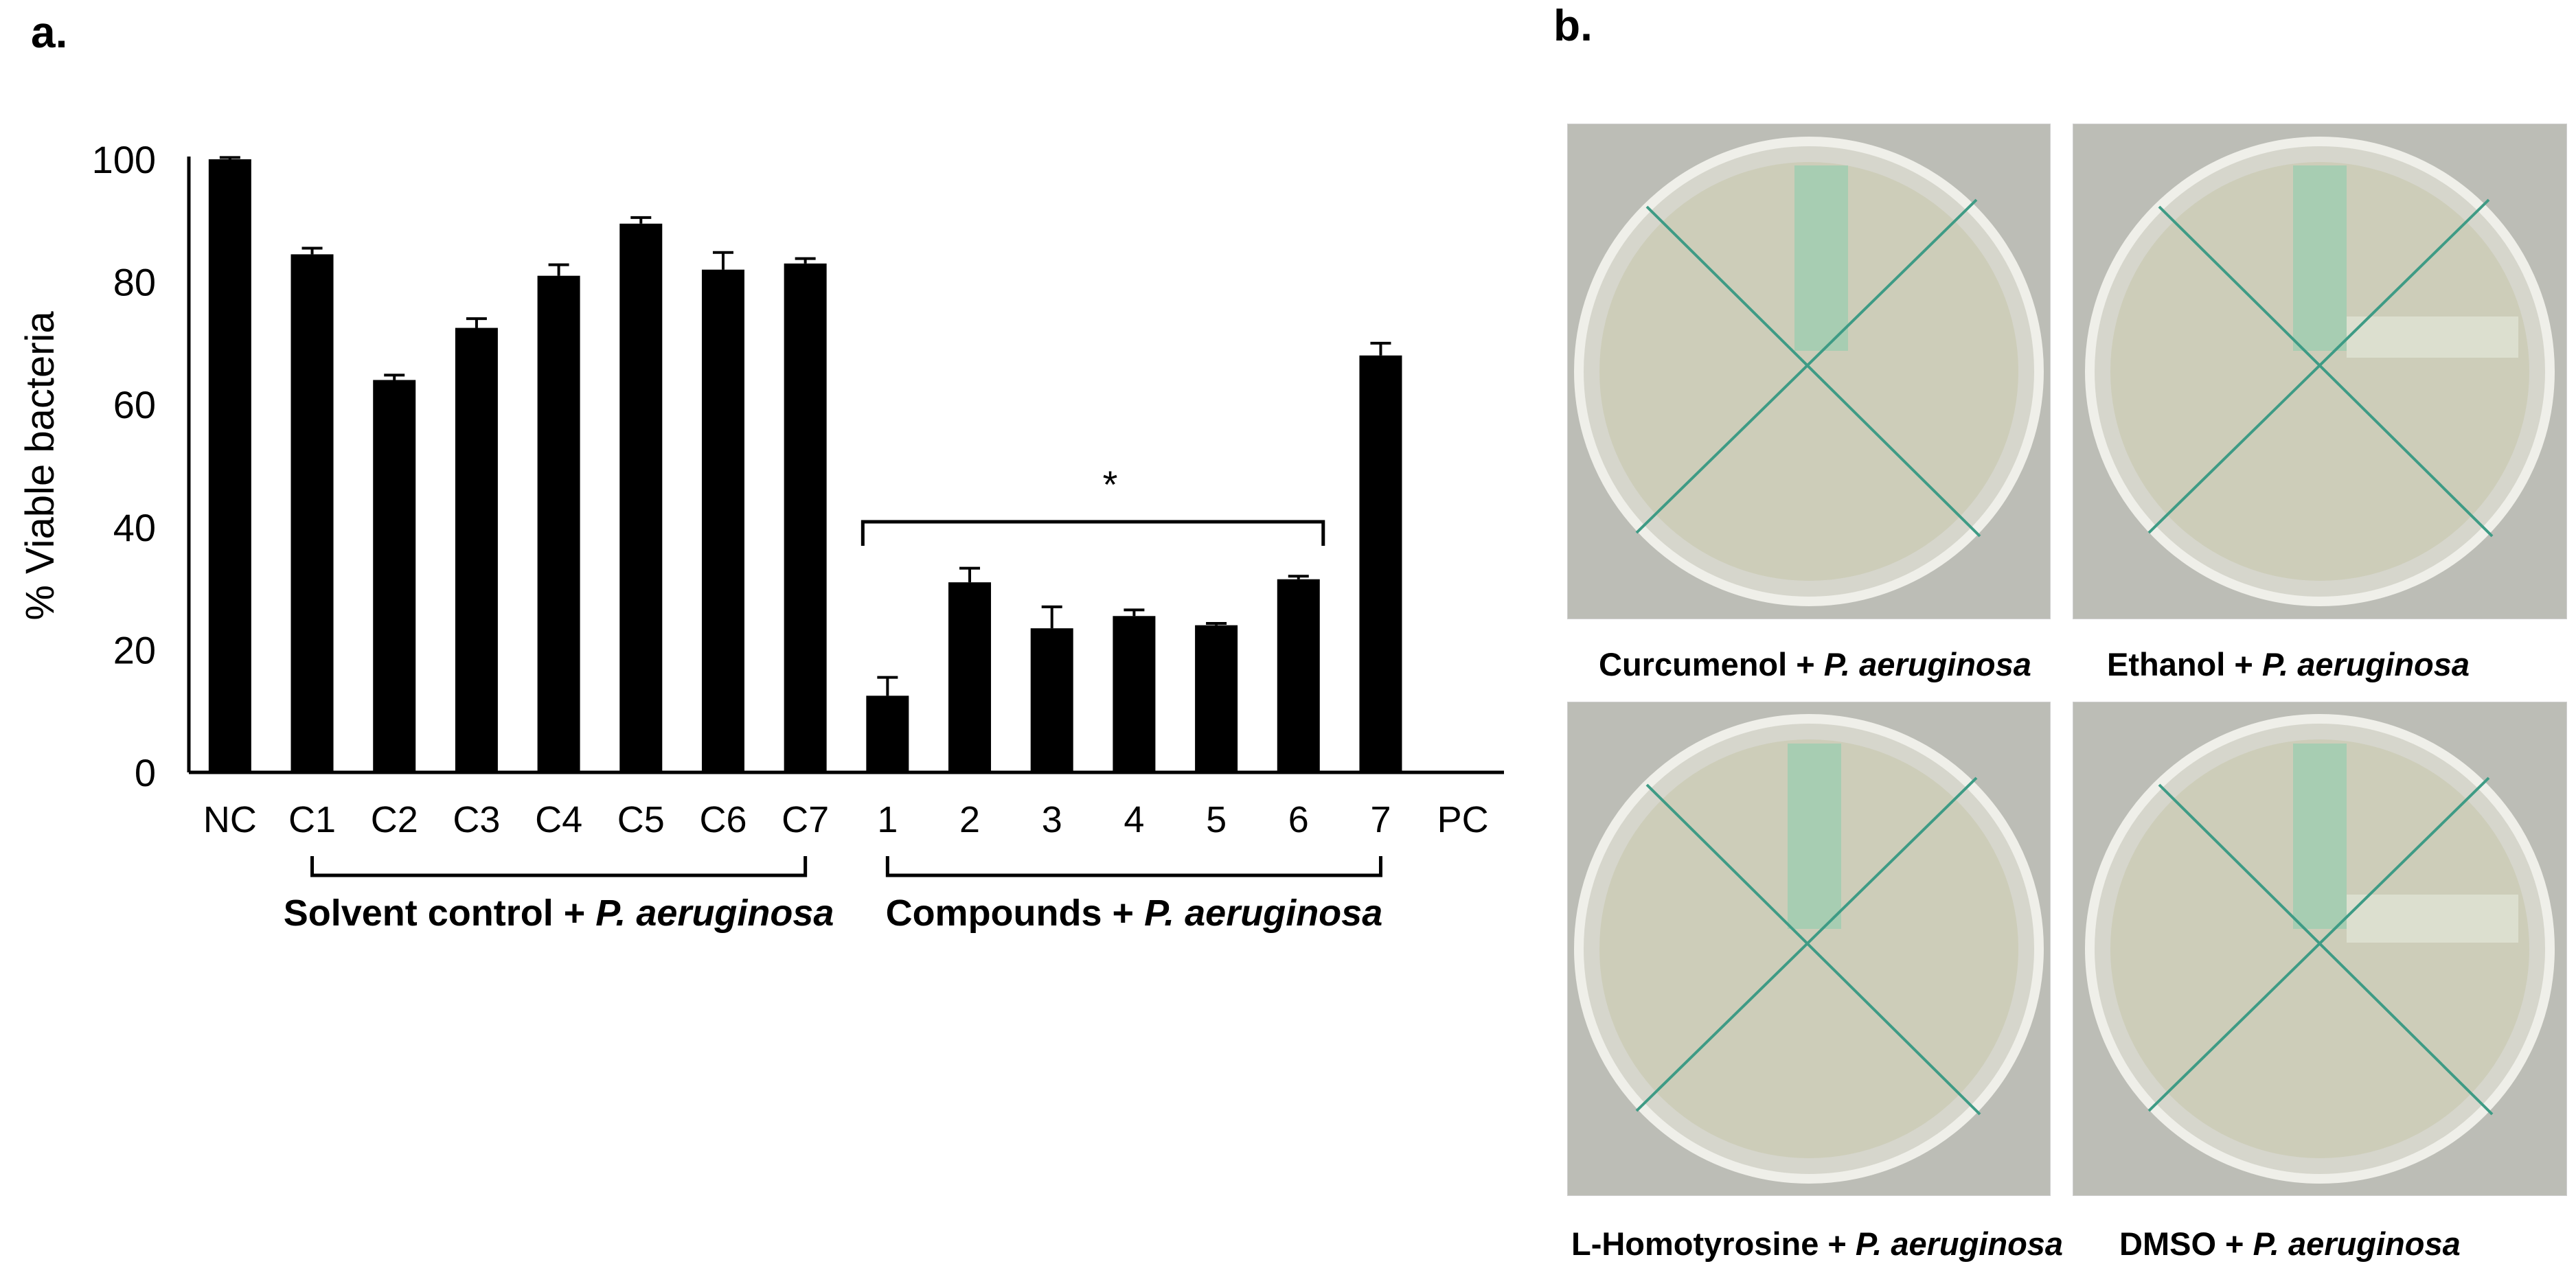 Image resolution: width=2576 pixels, height=1266 pixels. Describe the element at coordinates (969, 820) in the screenshot. I see `x-tick-label: 2` at that location.